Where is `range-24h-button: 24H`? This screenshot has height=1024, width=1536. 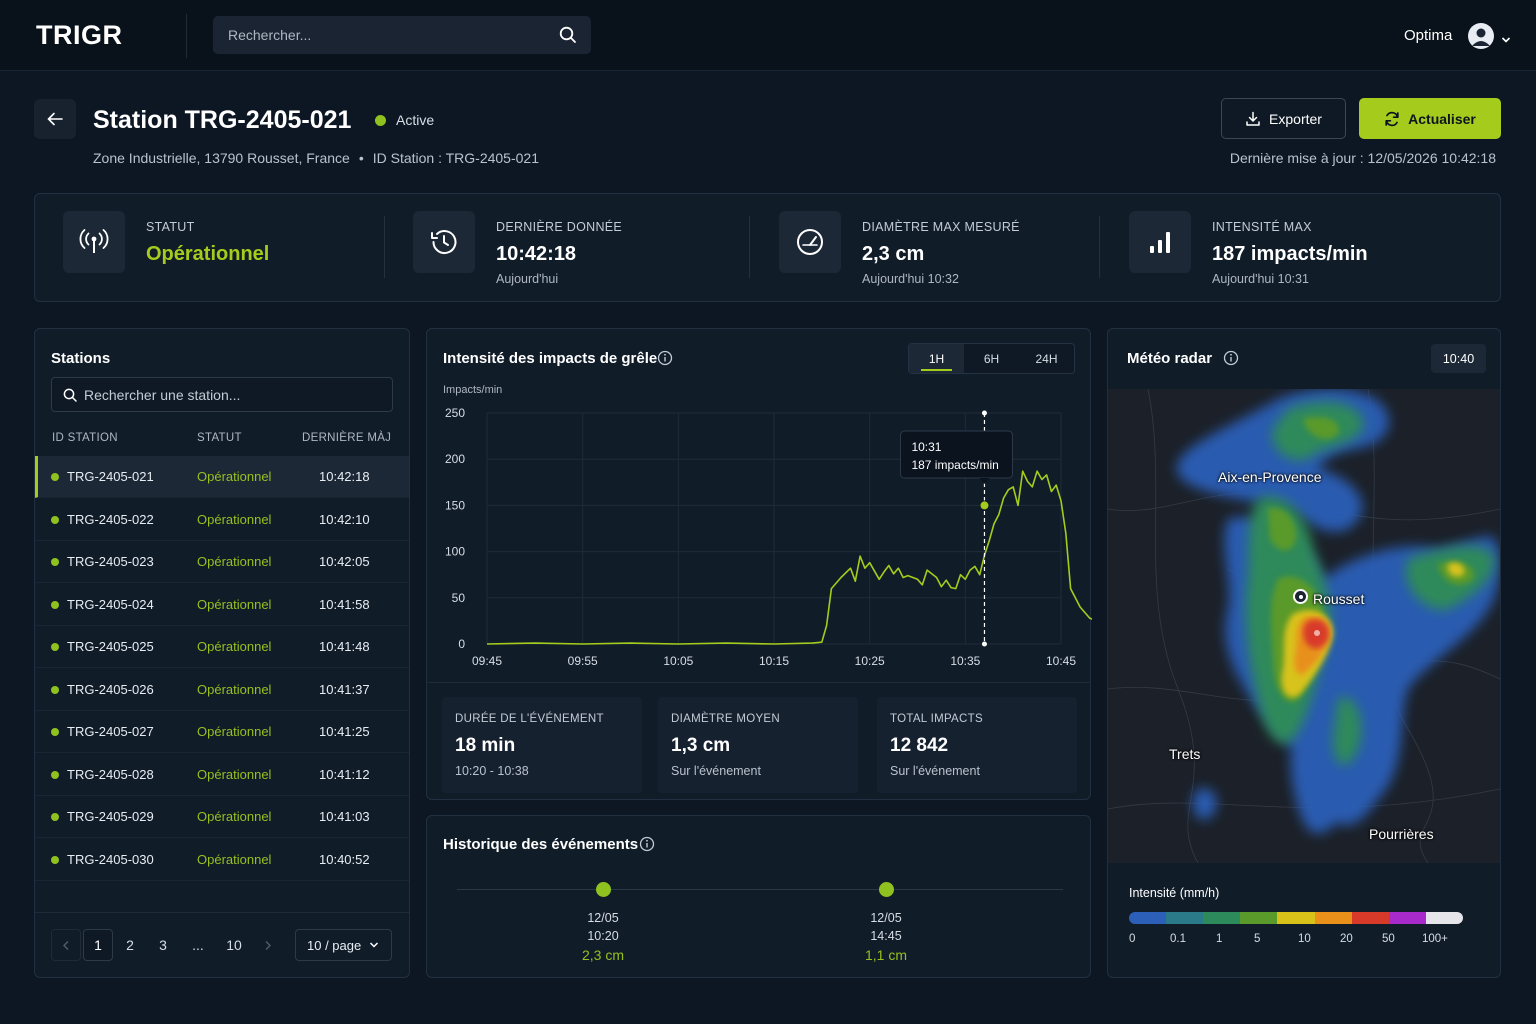
range-24h-button: 24H is located at coordinates (1046, 358).